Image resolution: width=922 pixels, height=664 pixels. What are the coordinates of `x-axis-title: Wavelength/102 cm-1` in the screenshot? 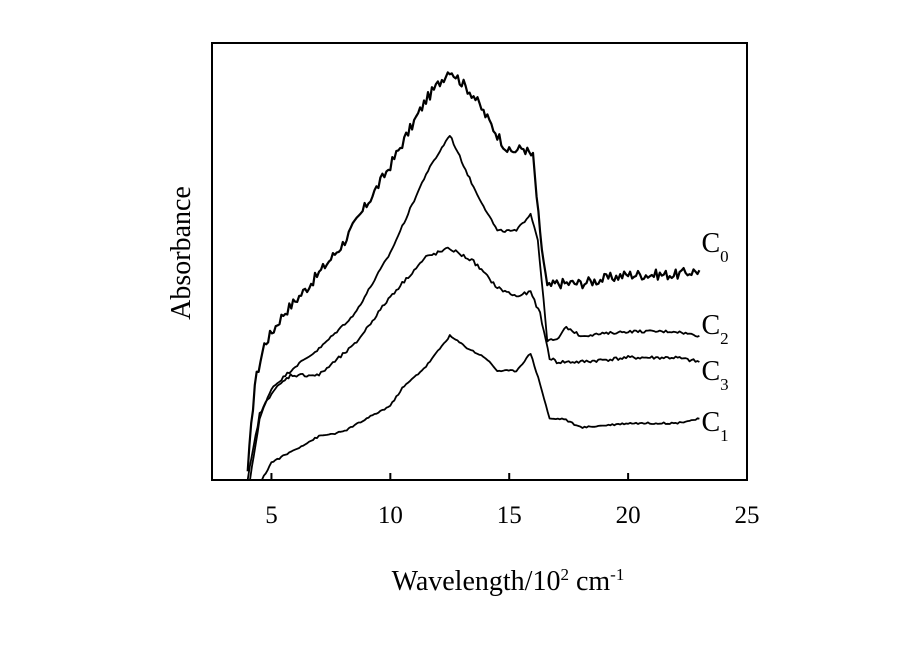 It's located at (508, 581).